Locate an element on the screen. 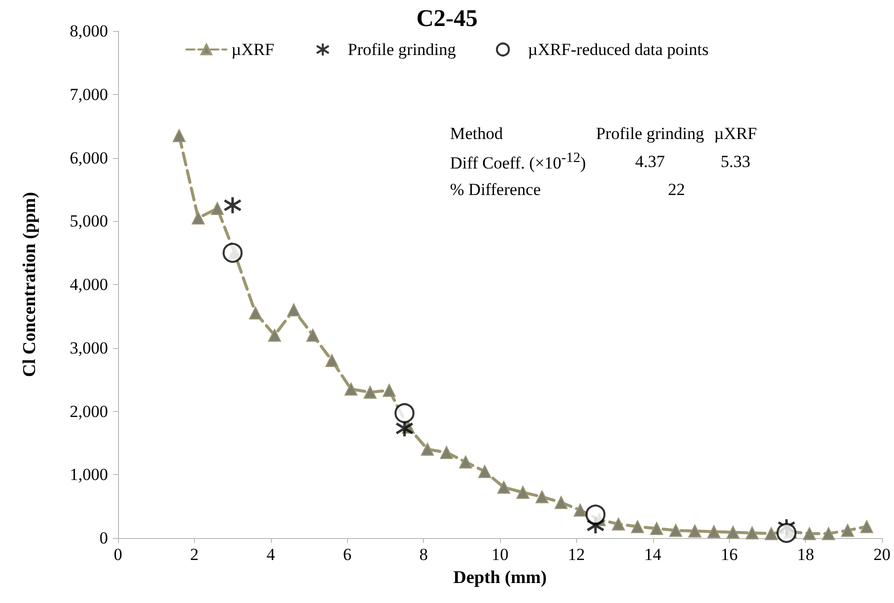  y-axis-title: Cl Concentration (ppm) is located at coordinates (29, 284).